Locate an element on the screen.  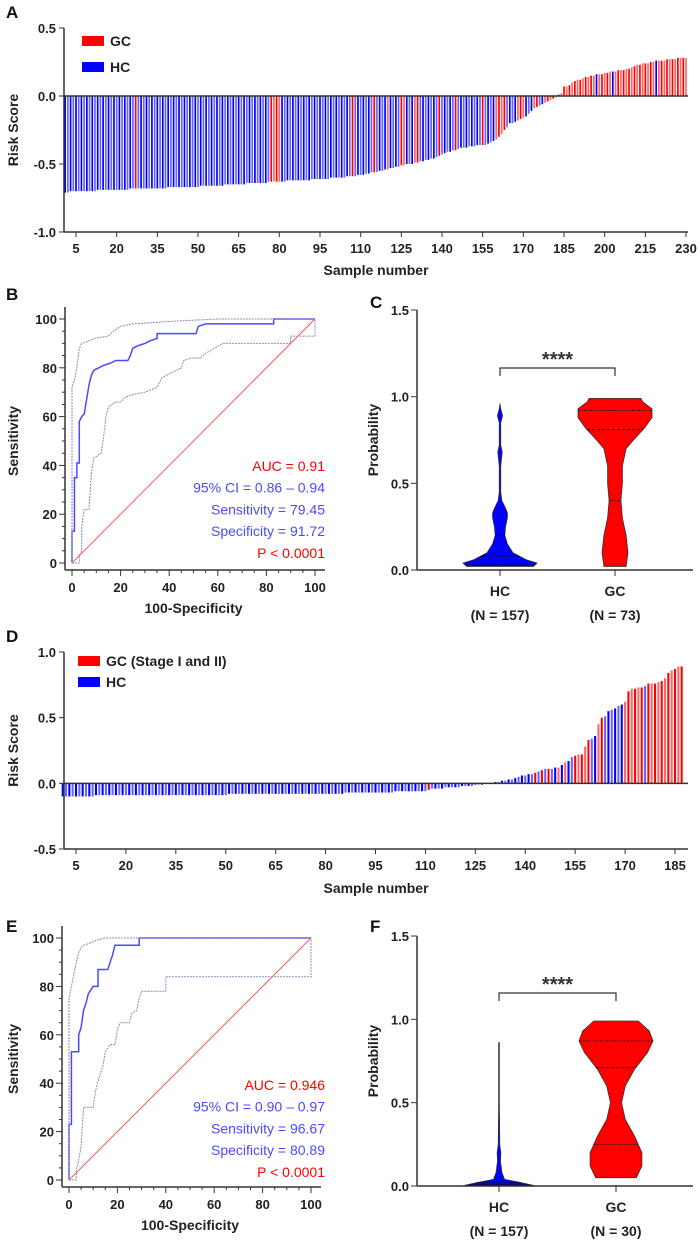
x-tick-label: 5 is located at coordinates (75, 865).